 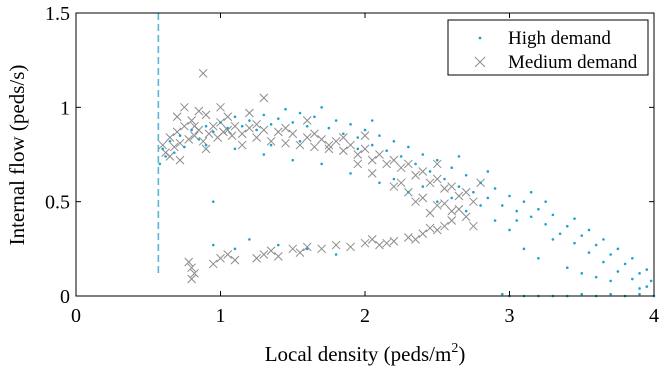 What do you see at coordinates (480, 62) in the screenshot?
I see `legend-marker-medium-demand` at bounding box center [480, 62].